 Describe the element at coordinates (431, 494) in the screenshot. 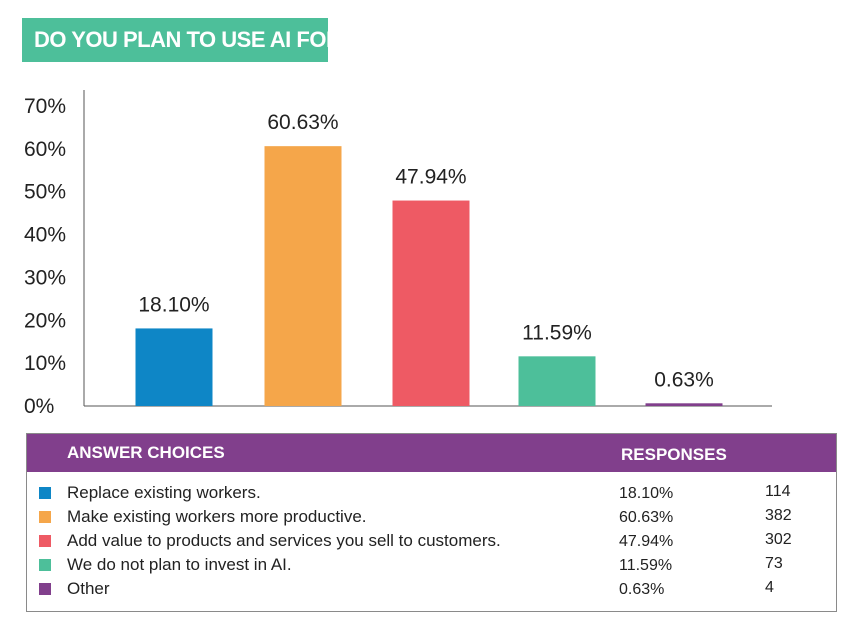

I see `table-row: Replace existing workers. 18.10% 114` at that location.